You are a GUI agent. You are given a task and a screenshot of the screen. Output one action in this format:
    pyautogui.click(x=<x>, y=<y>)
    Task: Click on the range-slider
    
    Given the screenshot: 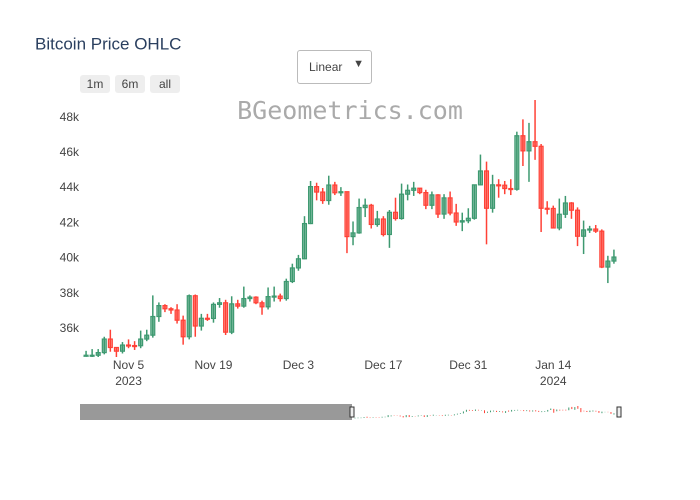 What is the action you would take?
    pyautogui.click(x=486, y=412)
    